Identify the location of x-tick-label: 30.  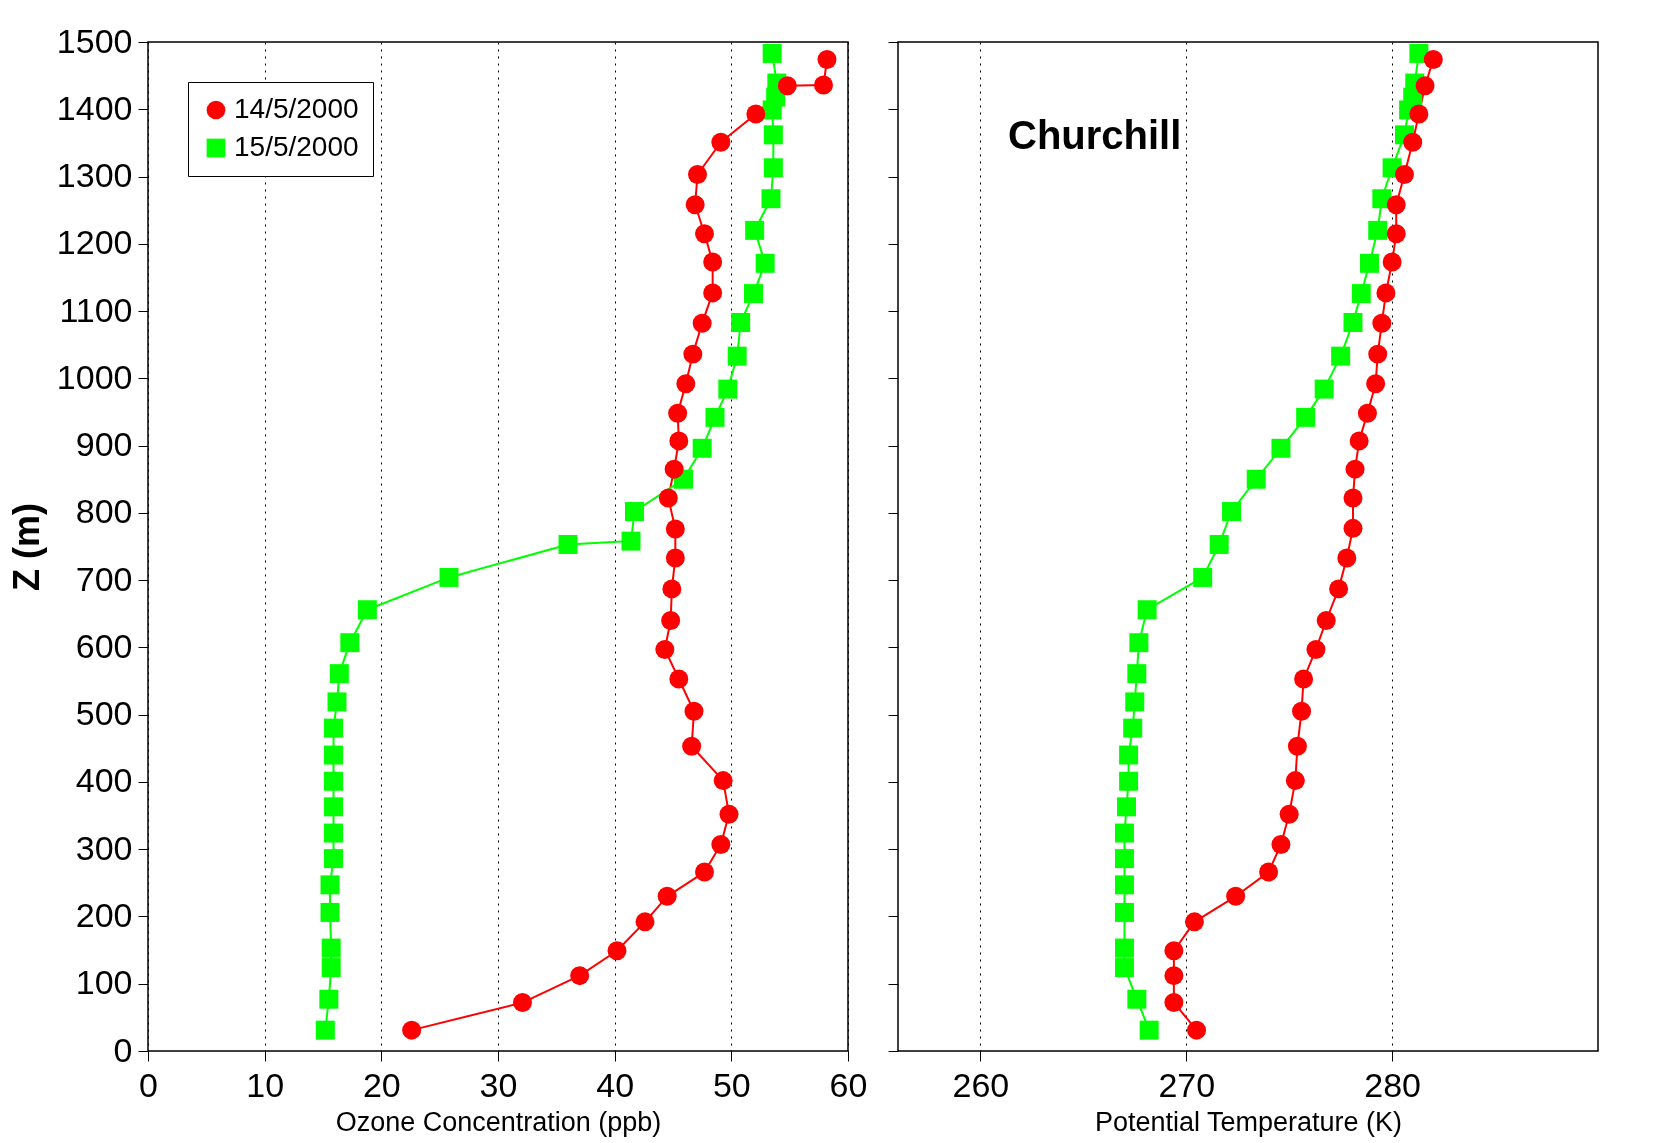
(498, 1084).